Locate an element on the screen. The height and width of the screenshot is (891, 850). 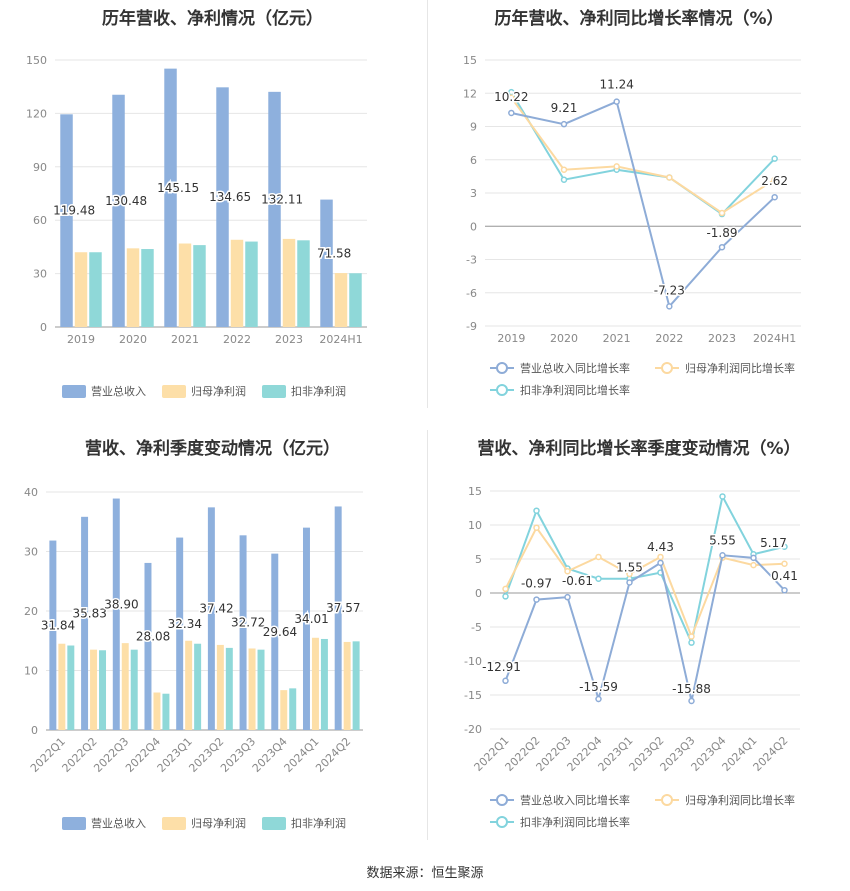
bar-value-label: 28.08 is located at coordinates (153, 636).